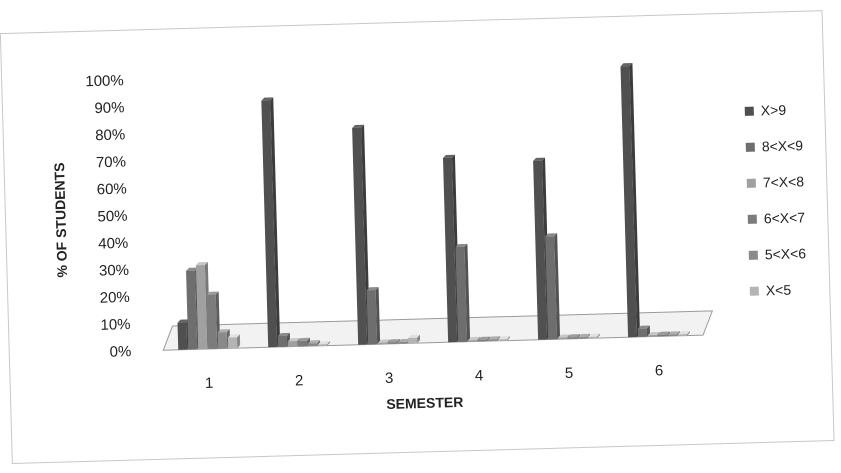  I want to click on x-tick-label: 4, so click(479, 375).